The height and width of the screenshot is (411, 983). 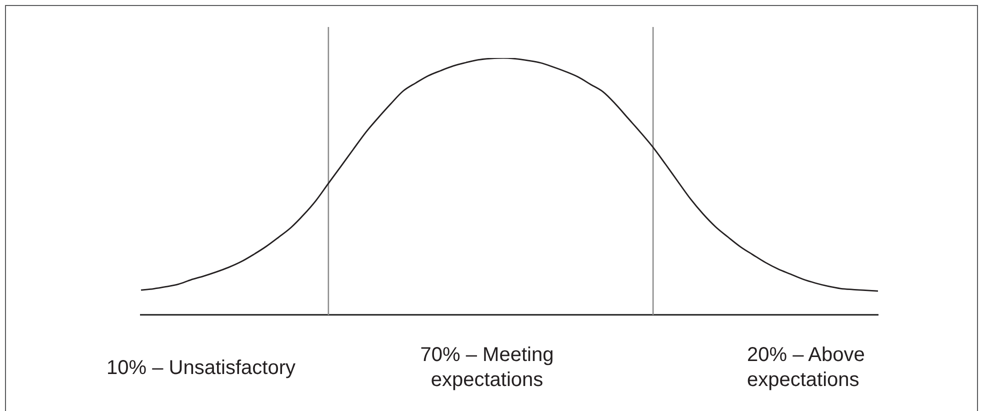 What do you see at coordinates (487, 368) in the screenshot?
I see `text: 70% – Meeting expectations` at bounding box center [487, 368].